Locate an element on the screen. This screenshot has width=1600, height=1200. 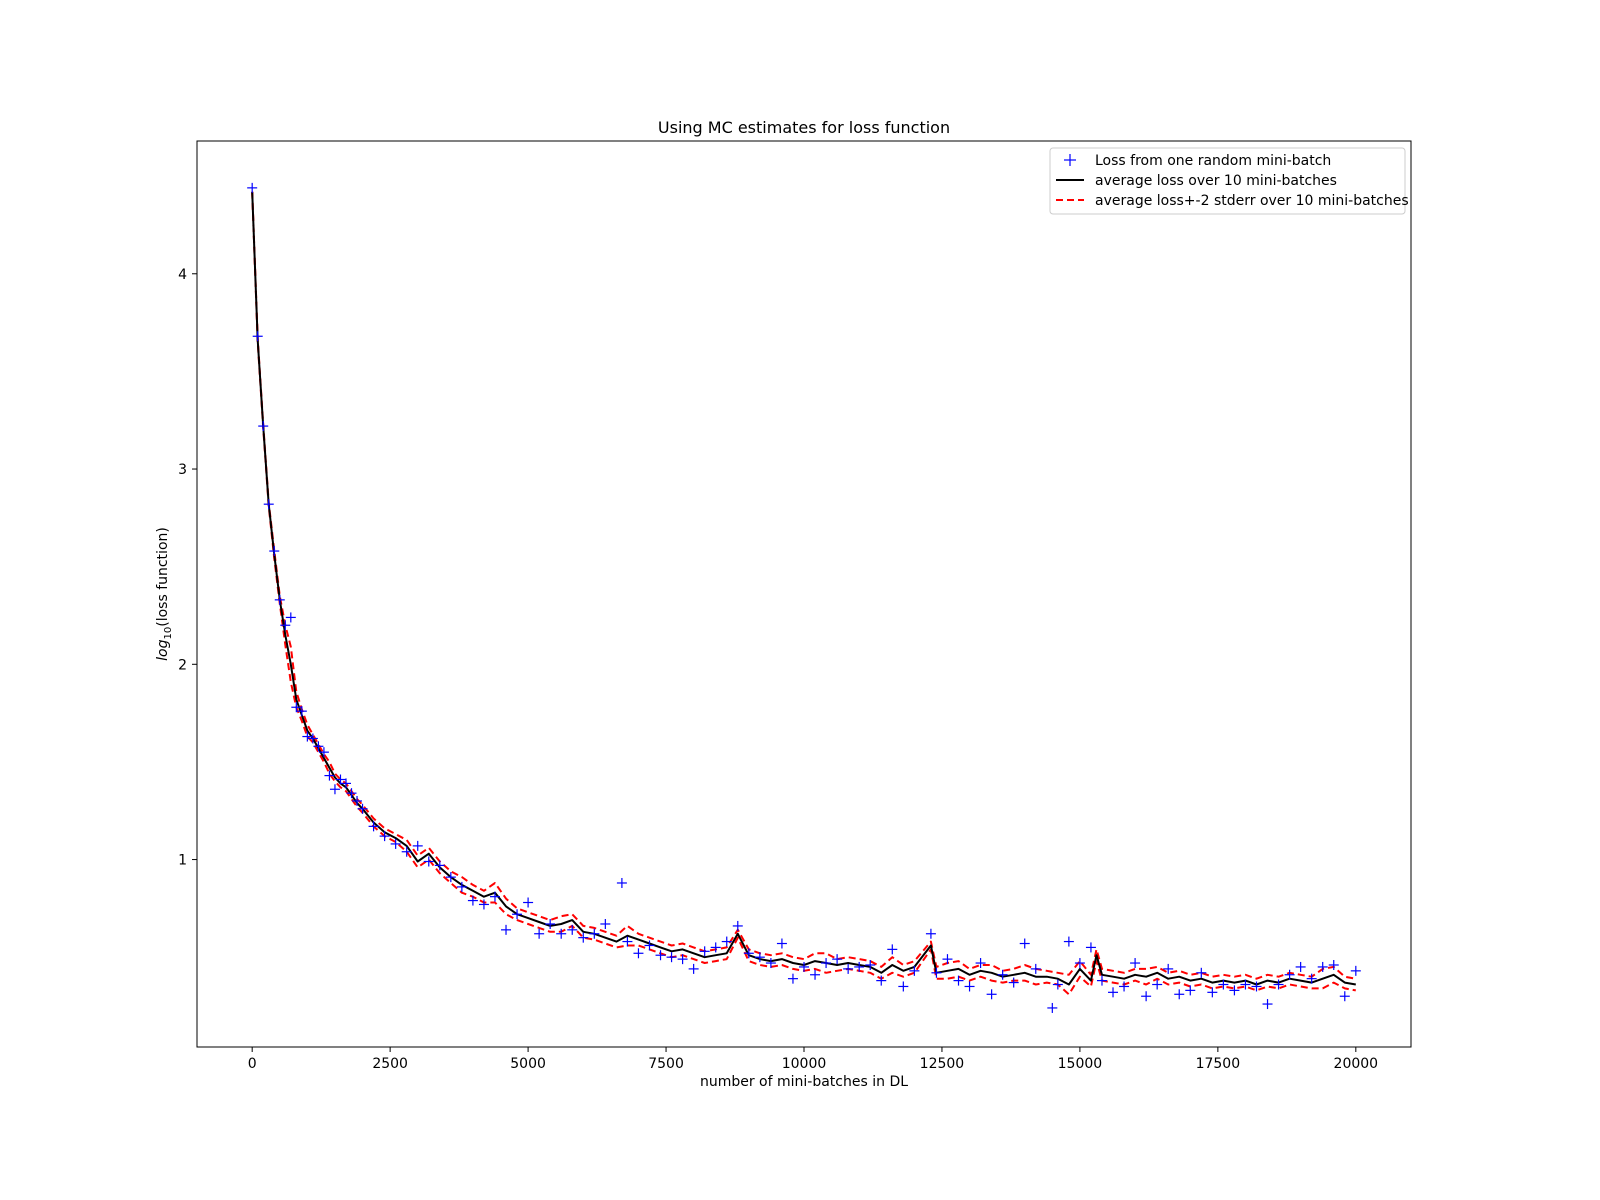
y-axis-label-rest: (loss function) is located at coordinates (163, 577).